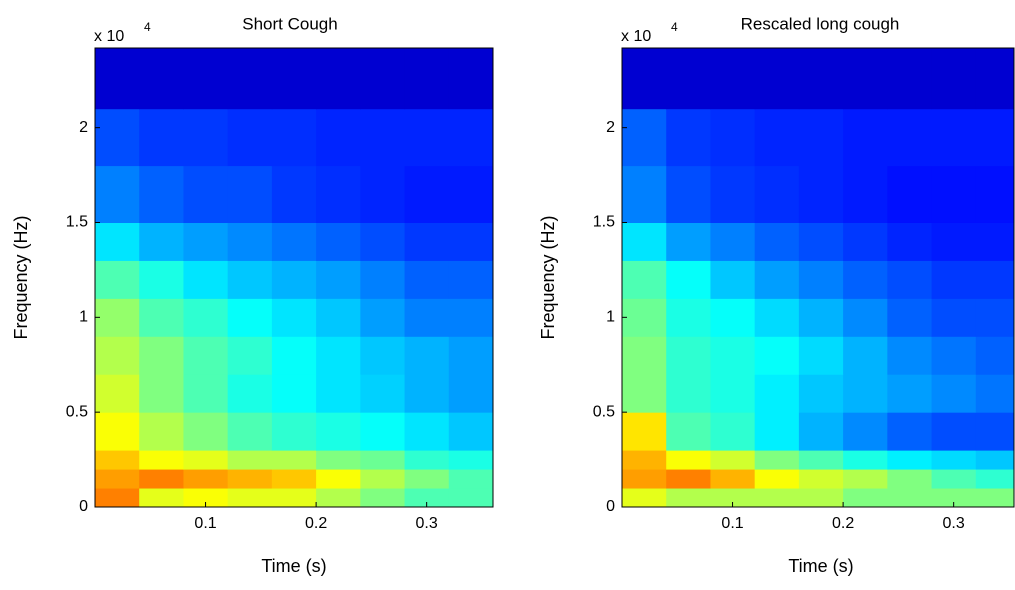 The width and height of the screenshot is (1015, 590). What do you see at coordinates (77, 222) in the screenshot?
I see `y-tick-label: 1.5` at bounding box center [77, 222].